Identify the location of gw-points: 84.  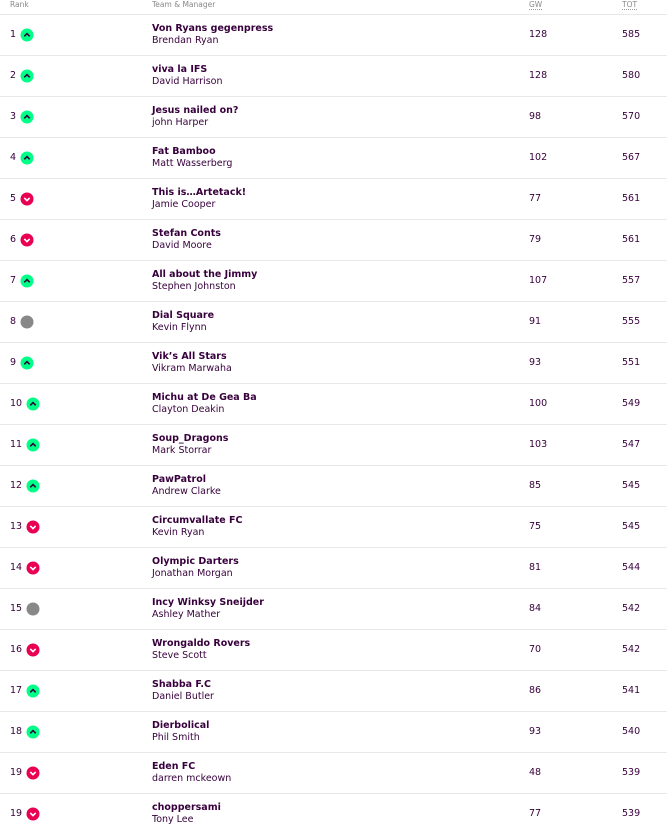
(535, 608).